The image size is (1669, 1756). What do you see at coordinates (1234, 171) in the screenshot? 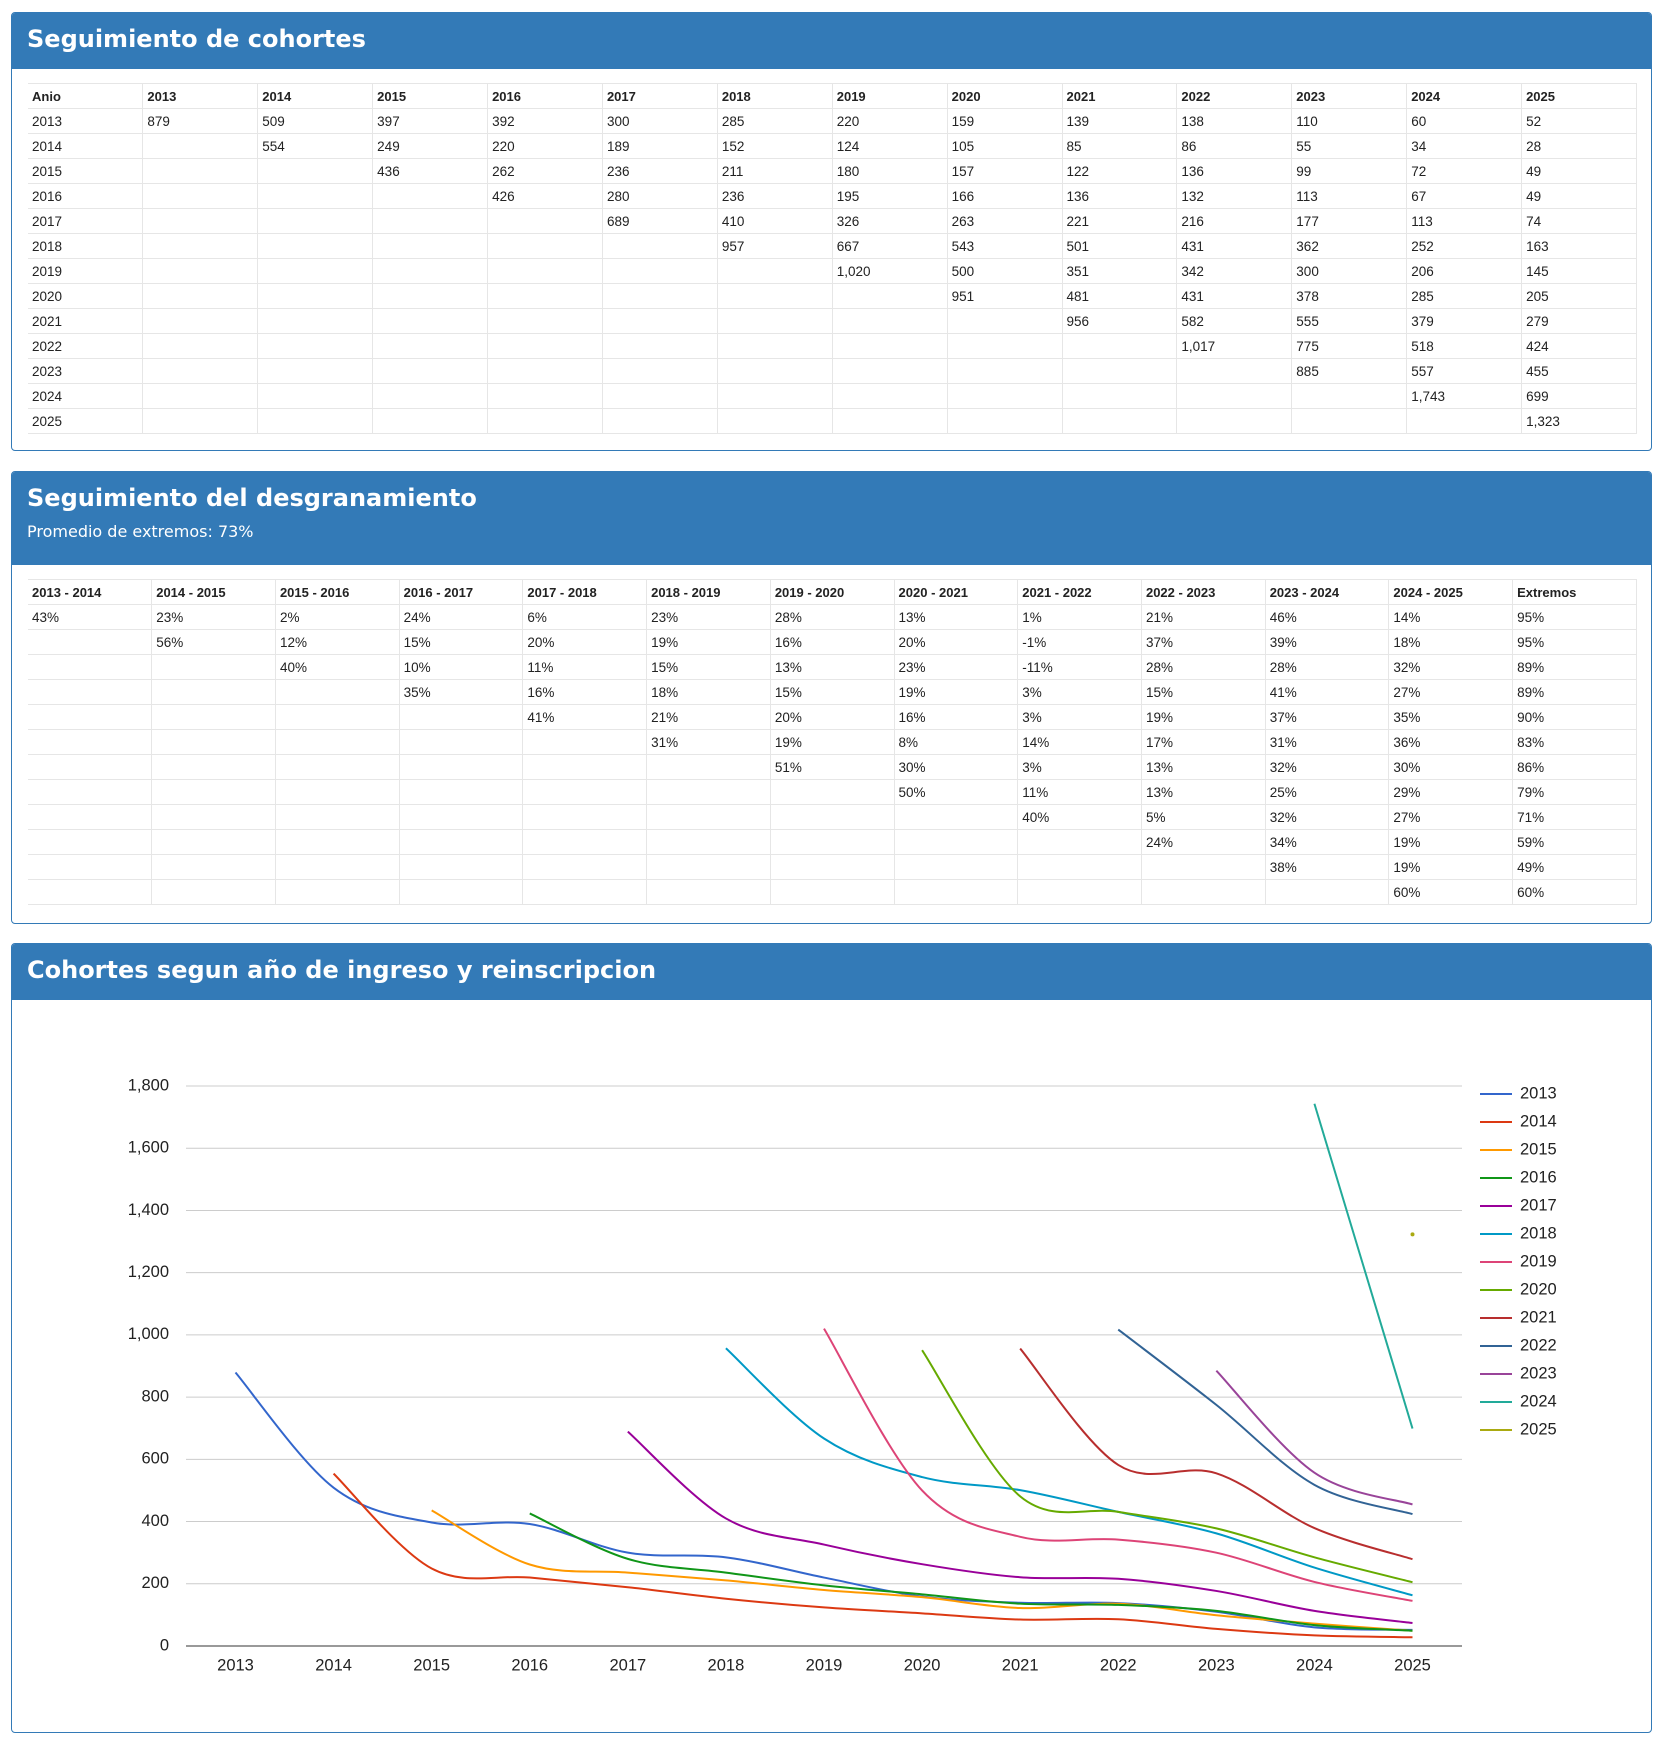
I see `table-cell: 136` at bounding box center [1234, 171].